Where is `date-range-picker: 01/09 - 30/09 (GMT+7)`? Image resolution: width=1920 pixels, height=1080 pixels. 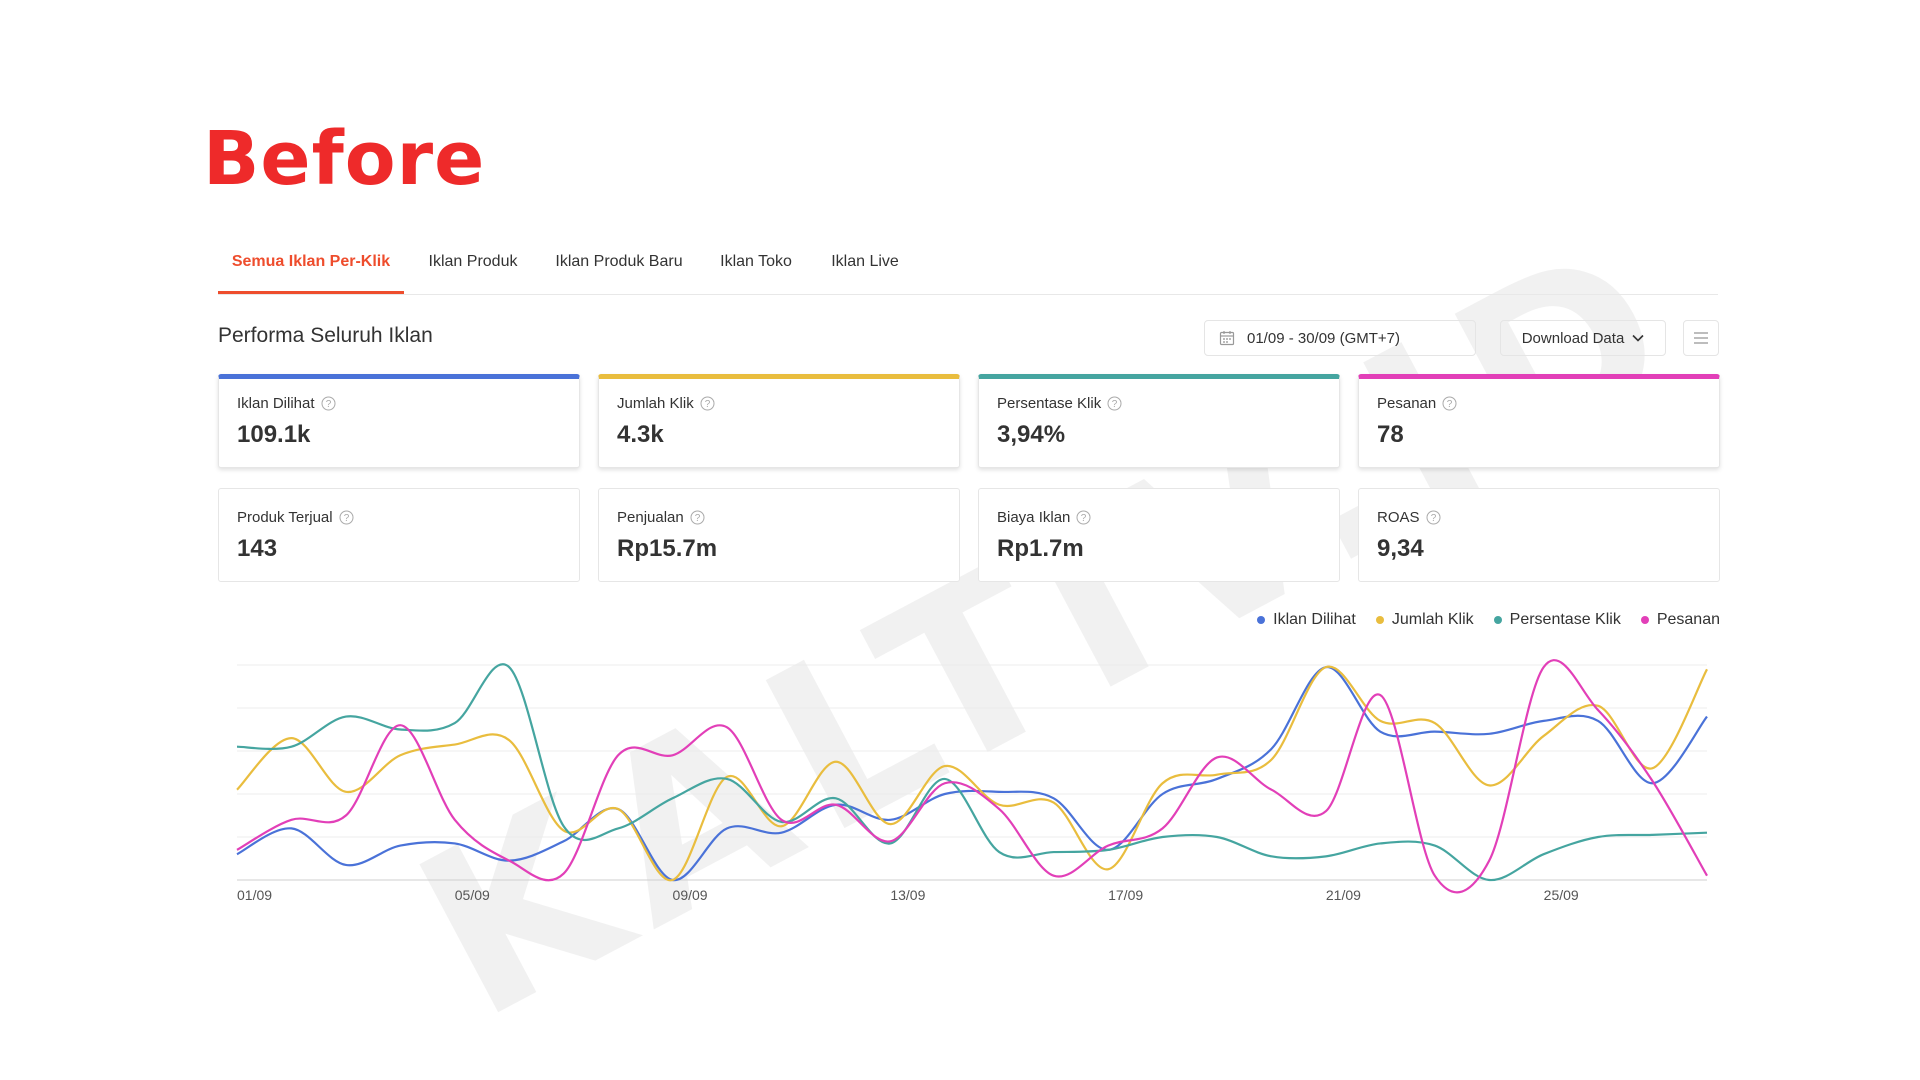
date-range-picker: 01/09 - 30/09 (GMT+7) is located at coordinates (1340, 338).